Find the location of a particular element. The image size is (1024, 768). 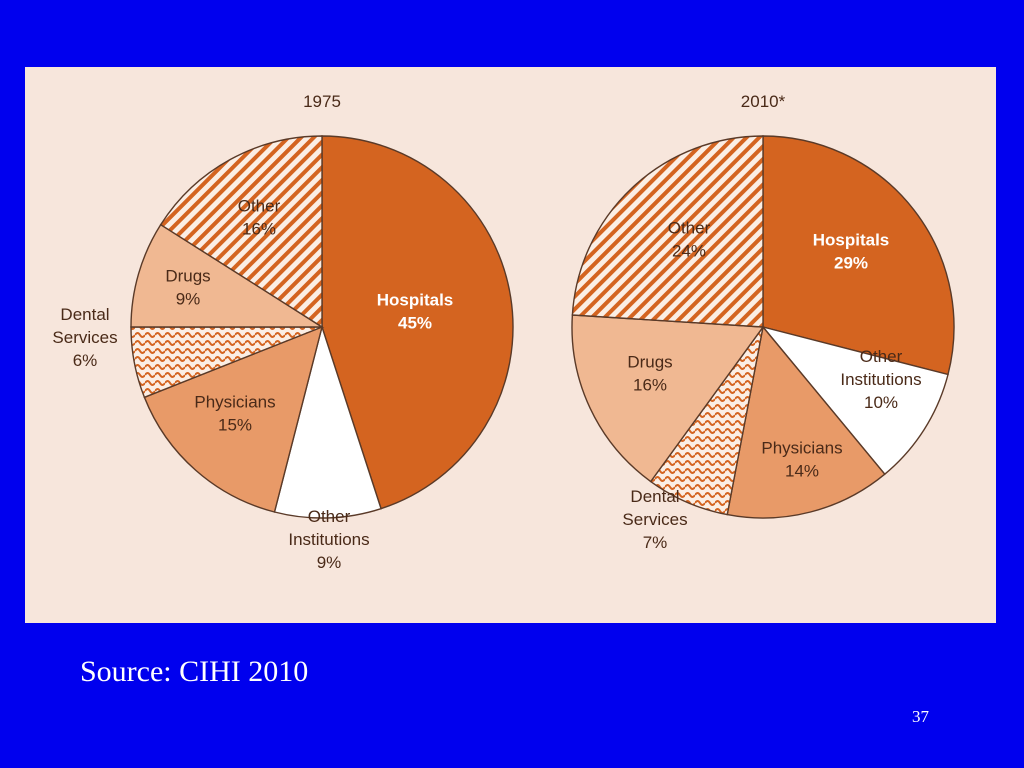

pie-2010-label-dental-services: Dental Services 7% is located at coordinates (654, 519).